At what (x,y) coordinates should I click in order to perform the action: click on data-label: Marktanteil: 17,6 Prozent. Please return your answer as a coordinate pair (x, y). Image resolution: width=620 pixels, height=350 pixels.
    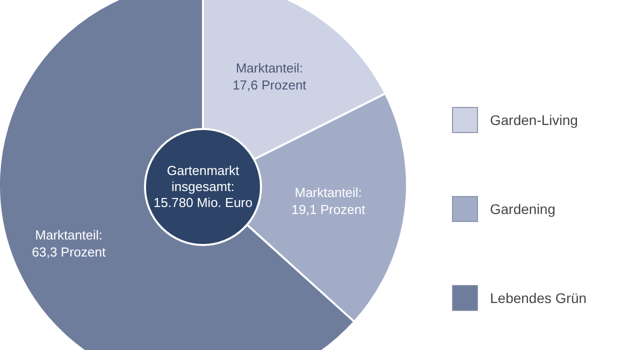
    Looking at the image, I should click on (269, 76).